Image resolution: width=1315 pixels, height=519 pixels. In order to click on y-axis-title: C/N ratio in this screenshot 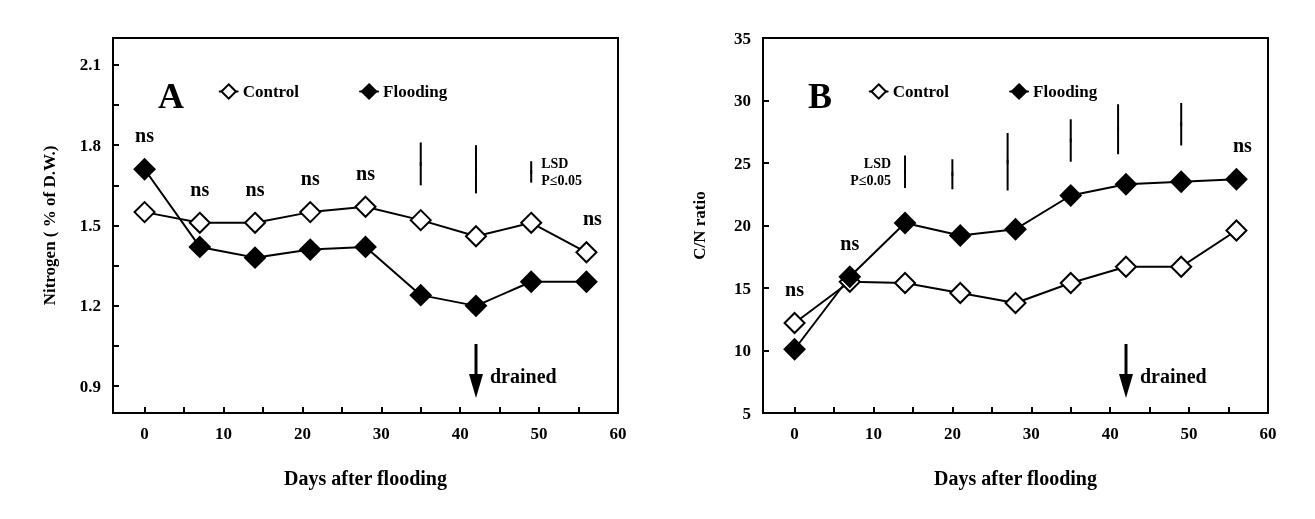, I will do `click(699, 225)`.